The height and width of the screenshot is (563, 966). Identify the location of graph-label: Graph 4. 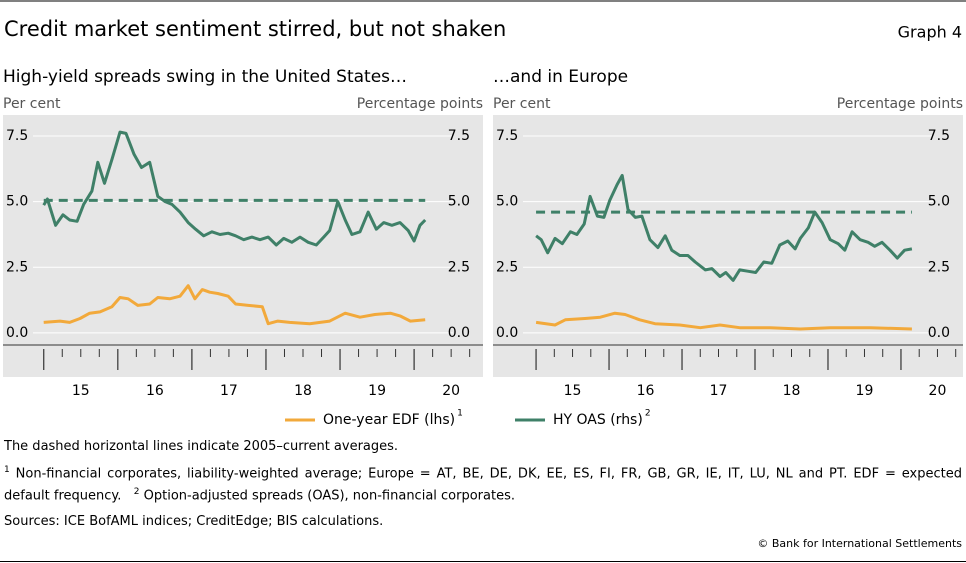
(930, 32).